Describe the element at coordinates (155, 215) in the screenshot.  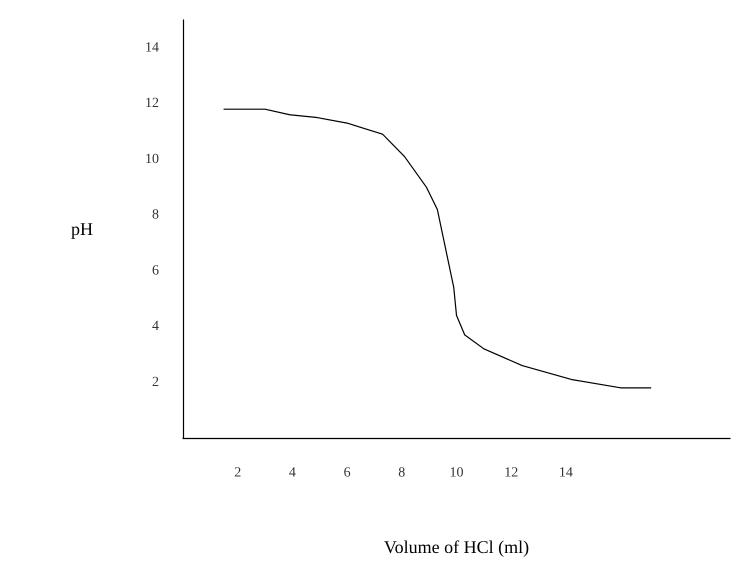
I see `y-tick-label: 8` at that location.